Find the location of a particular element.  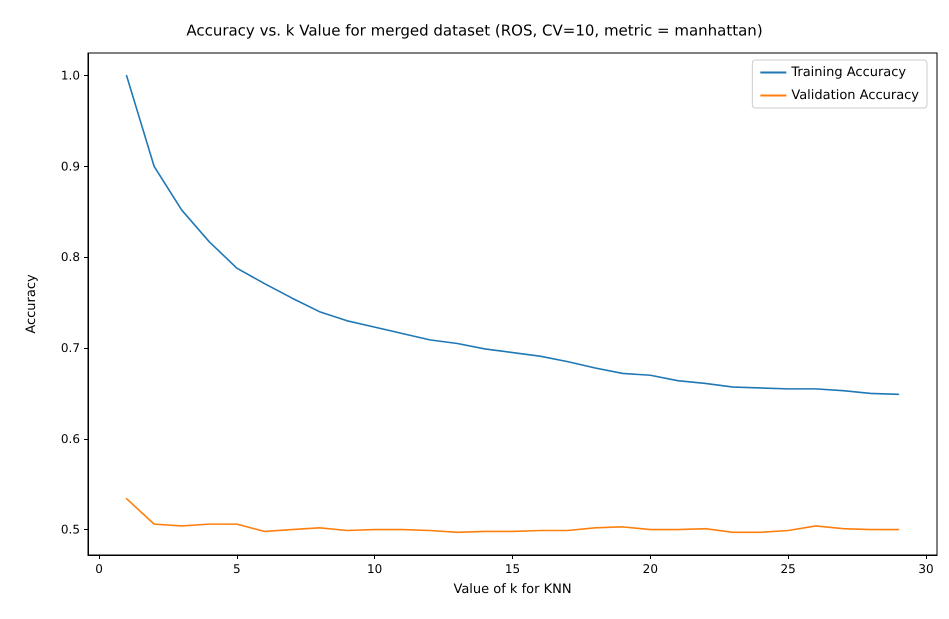

x-axis-title: Value of k for KNN is located at coordinates (512, 589).